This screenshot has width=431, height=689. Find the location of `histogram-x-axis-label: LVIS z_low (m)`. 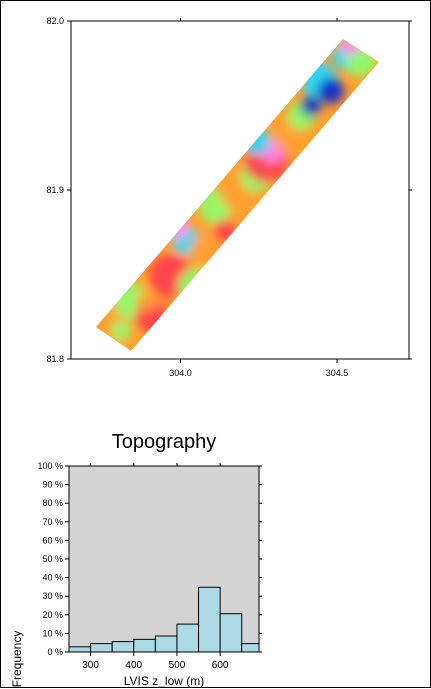

histogram-x-axis-label: LVIS z_low (m) is located at coordinates (164, 681).